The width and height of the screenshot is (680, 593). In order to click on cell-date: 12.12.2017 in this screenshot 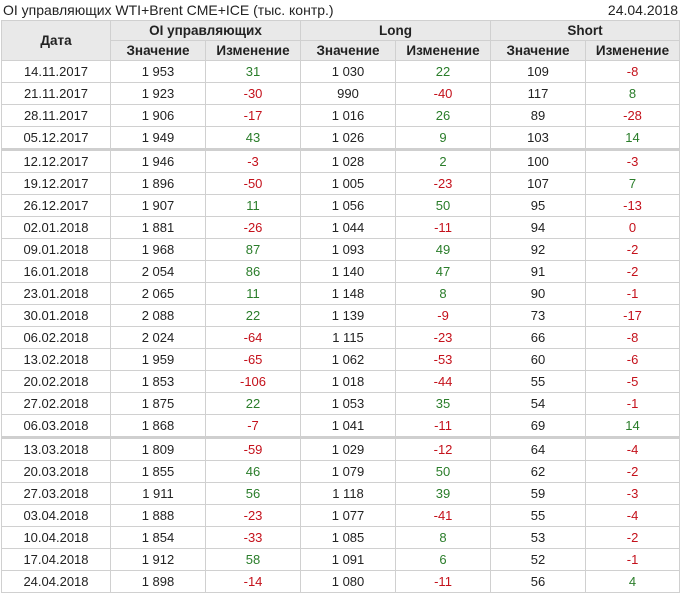, I will do `click(56, 160)`.